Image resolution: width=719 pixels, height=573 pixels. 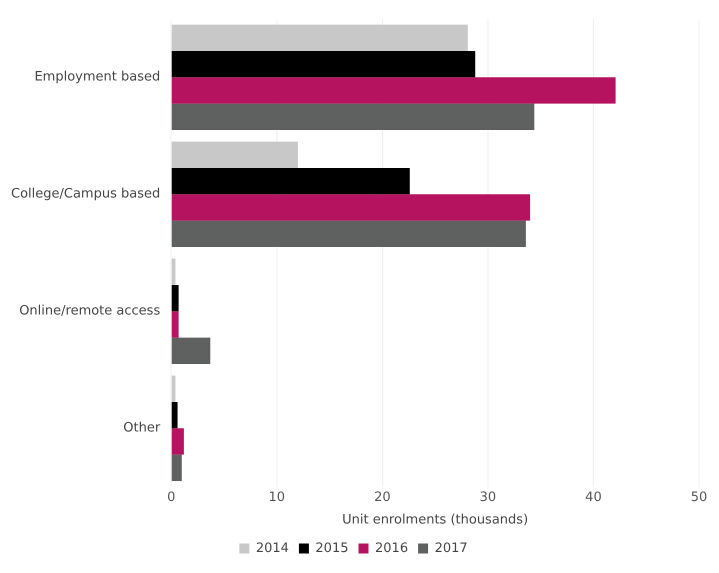 What do you see at coordinates (277, 497) in the screenshot?
I see `x-tick-label: 10` at bounding box center [277, 497].